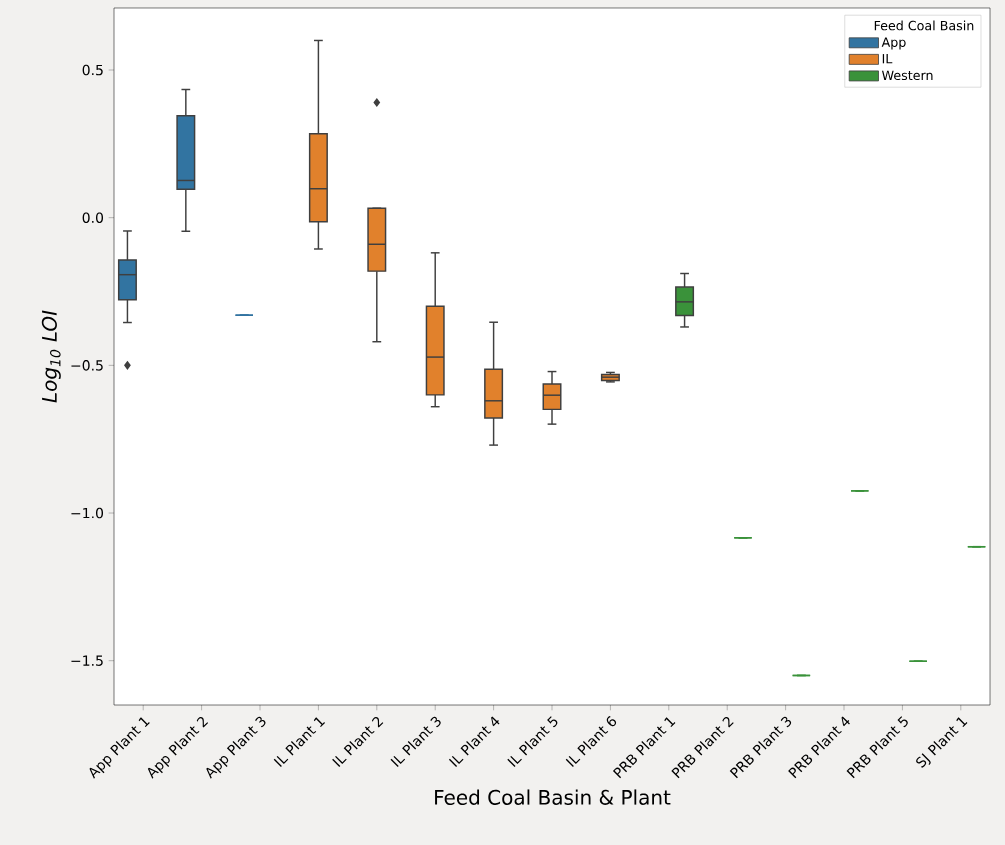 The height and width of the screenshot is (845, 1005). I want to click on legend-label: App, so click(893, 43).